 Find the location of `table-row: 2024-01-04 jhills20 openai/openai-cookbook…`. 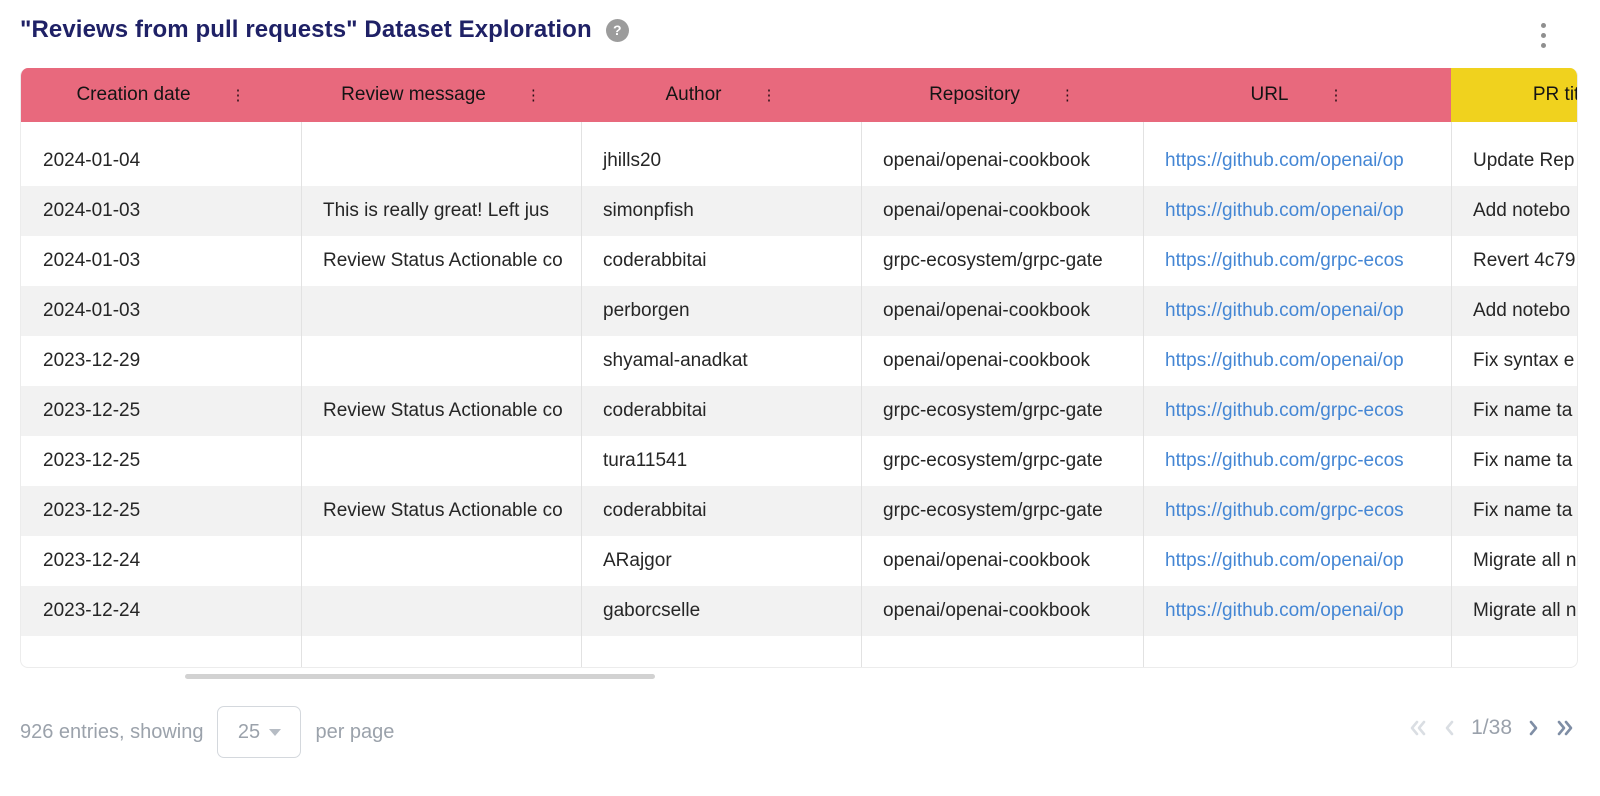

table-row: 2024-01-04 jhills20 openai/openai-cookbook… is located at coordinates (799, 161).